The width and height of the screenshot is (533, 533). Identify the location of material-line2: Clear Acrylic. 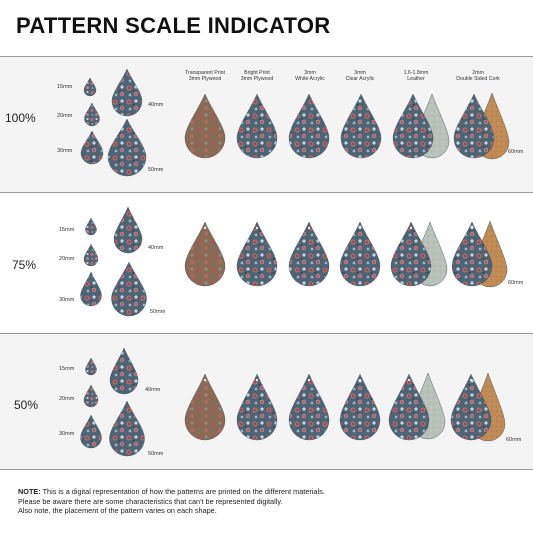
(360, 79).